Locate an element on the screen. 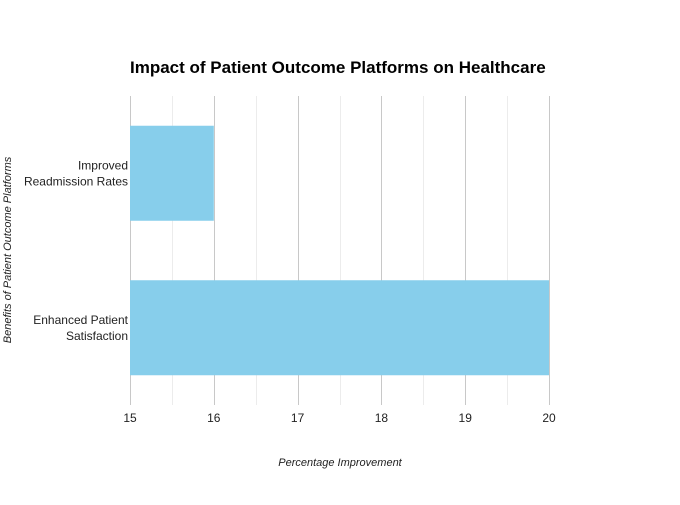 This screenshot has width=680, height=505. x-tick-label: 17 is located at coordinates (298, 418).